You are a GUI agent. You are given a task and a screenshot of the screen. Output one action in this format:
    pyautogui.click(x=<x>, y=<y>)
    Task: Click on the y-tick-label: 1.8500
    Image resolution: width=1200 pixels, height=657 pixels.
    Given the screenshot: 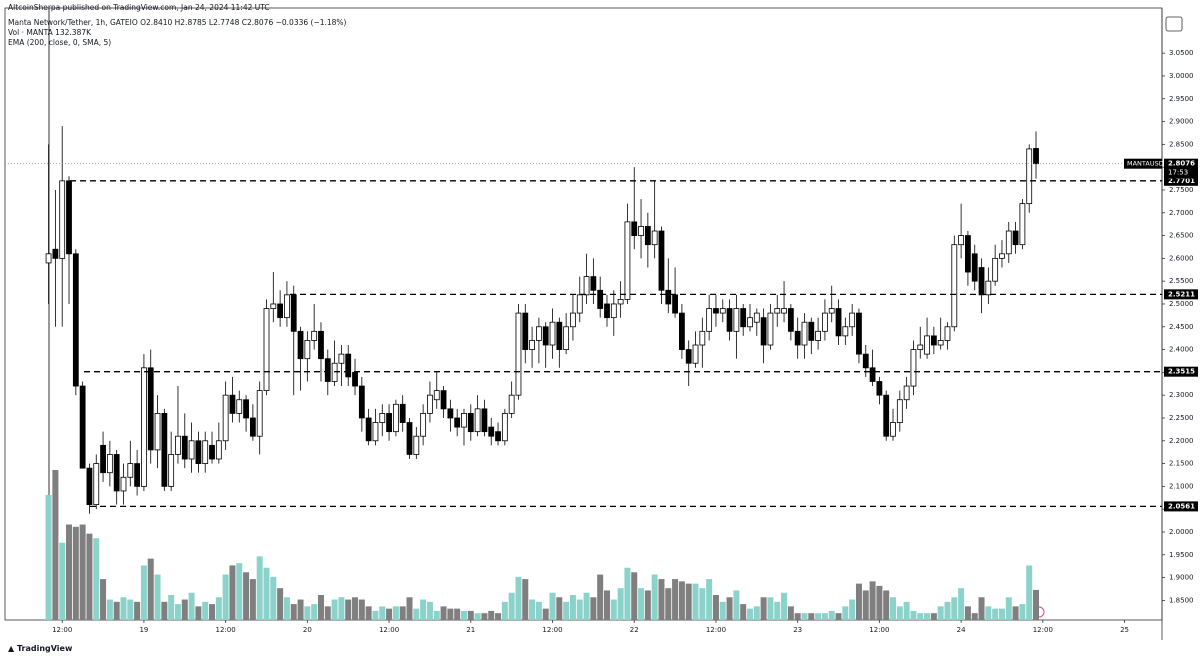 What is the action you would take?
    pyautogui.click(x=1181, y=600)
    